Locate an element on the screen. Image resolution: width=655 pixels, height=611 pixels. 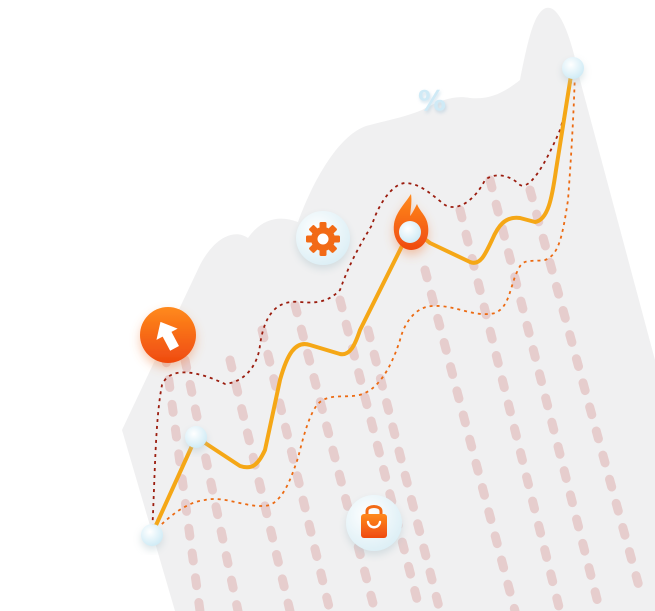
arrow-up-badge is located at coordinates (168, 335).